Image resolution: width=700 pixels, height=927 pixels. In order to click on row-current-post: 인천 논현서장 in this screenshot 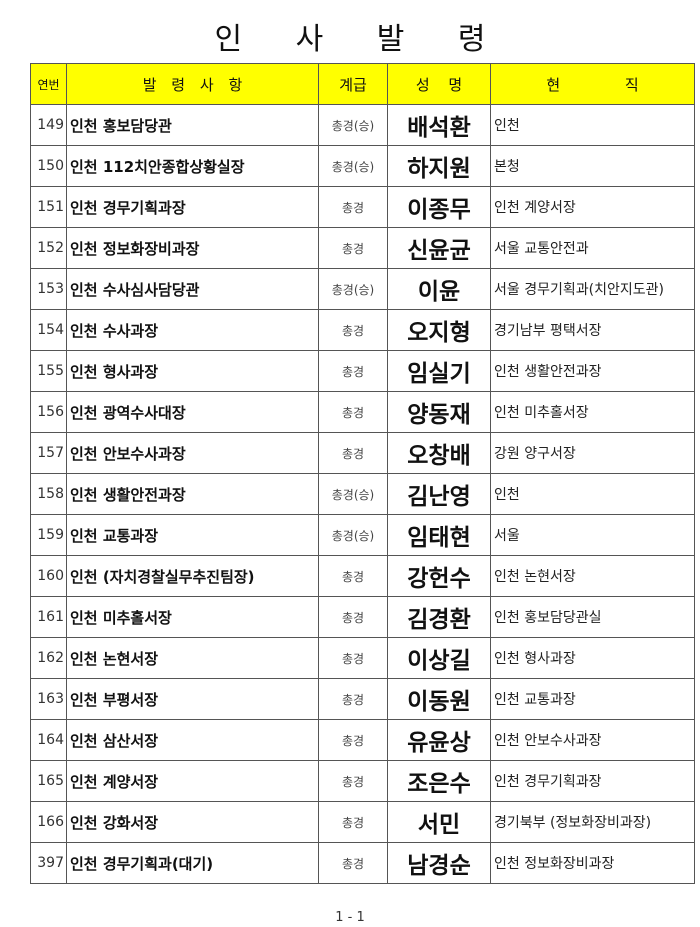, I will do `click(592, 576)`.